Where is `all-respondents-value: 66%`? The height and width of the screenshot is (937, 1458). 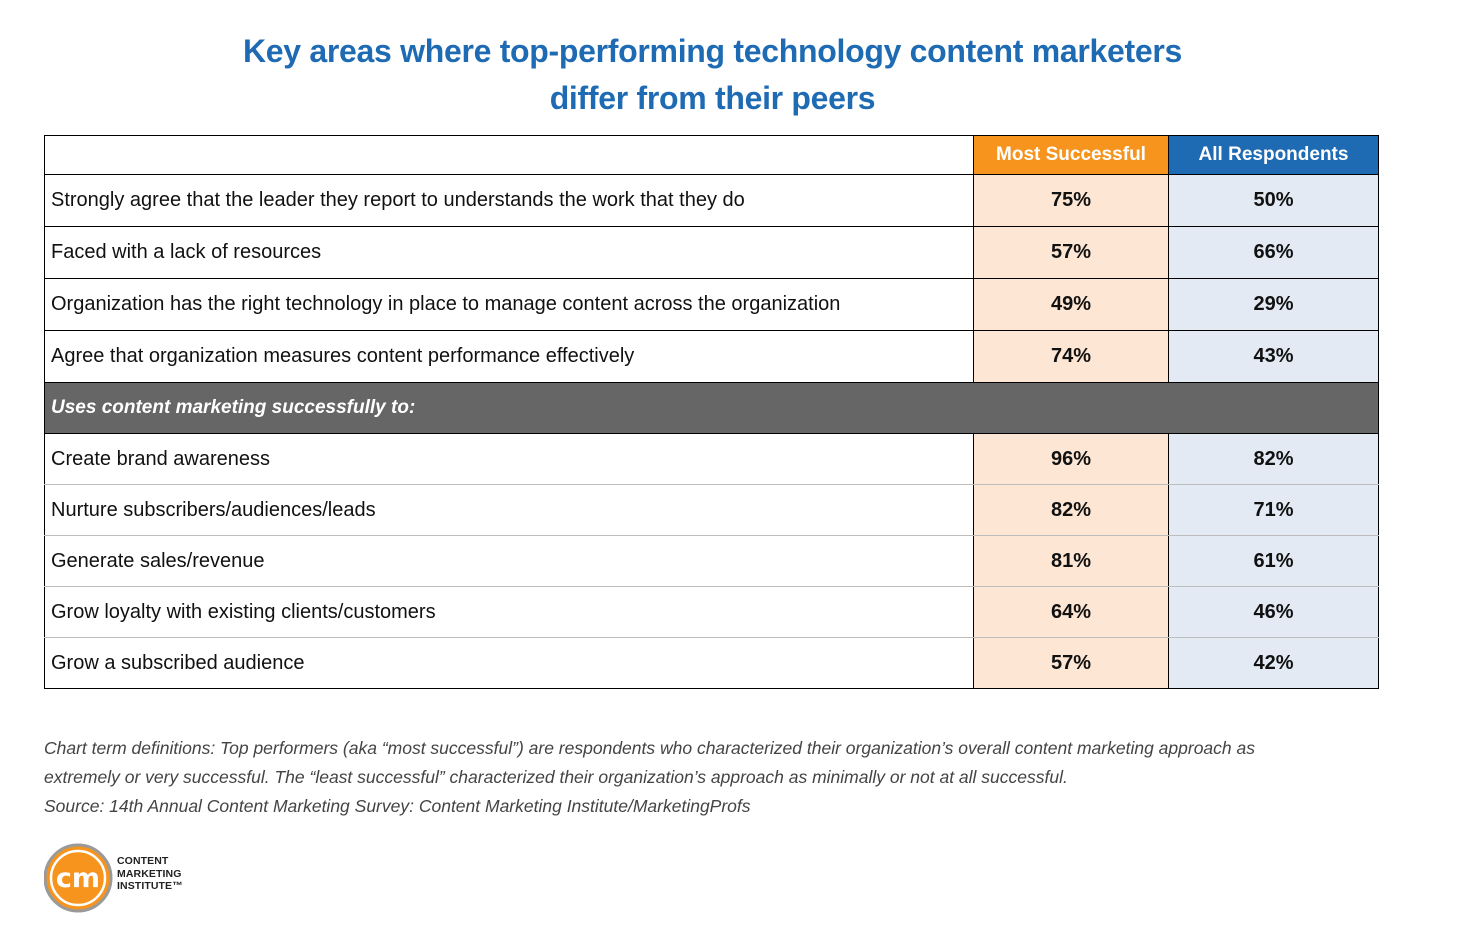
all-respondents-value: 66% is located at coordinates (1273, 252).